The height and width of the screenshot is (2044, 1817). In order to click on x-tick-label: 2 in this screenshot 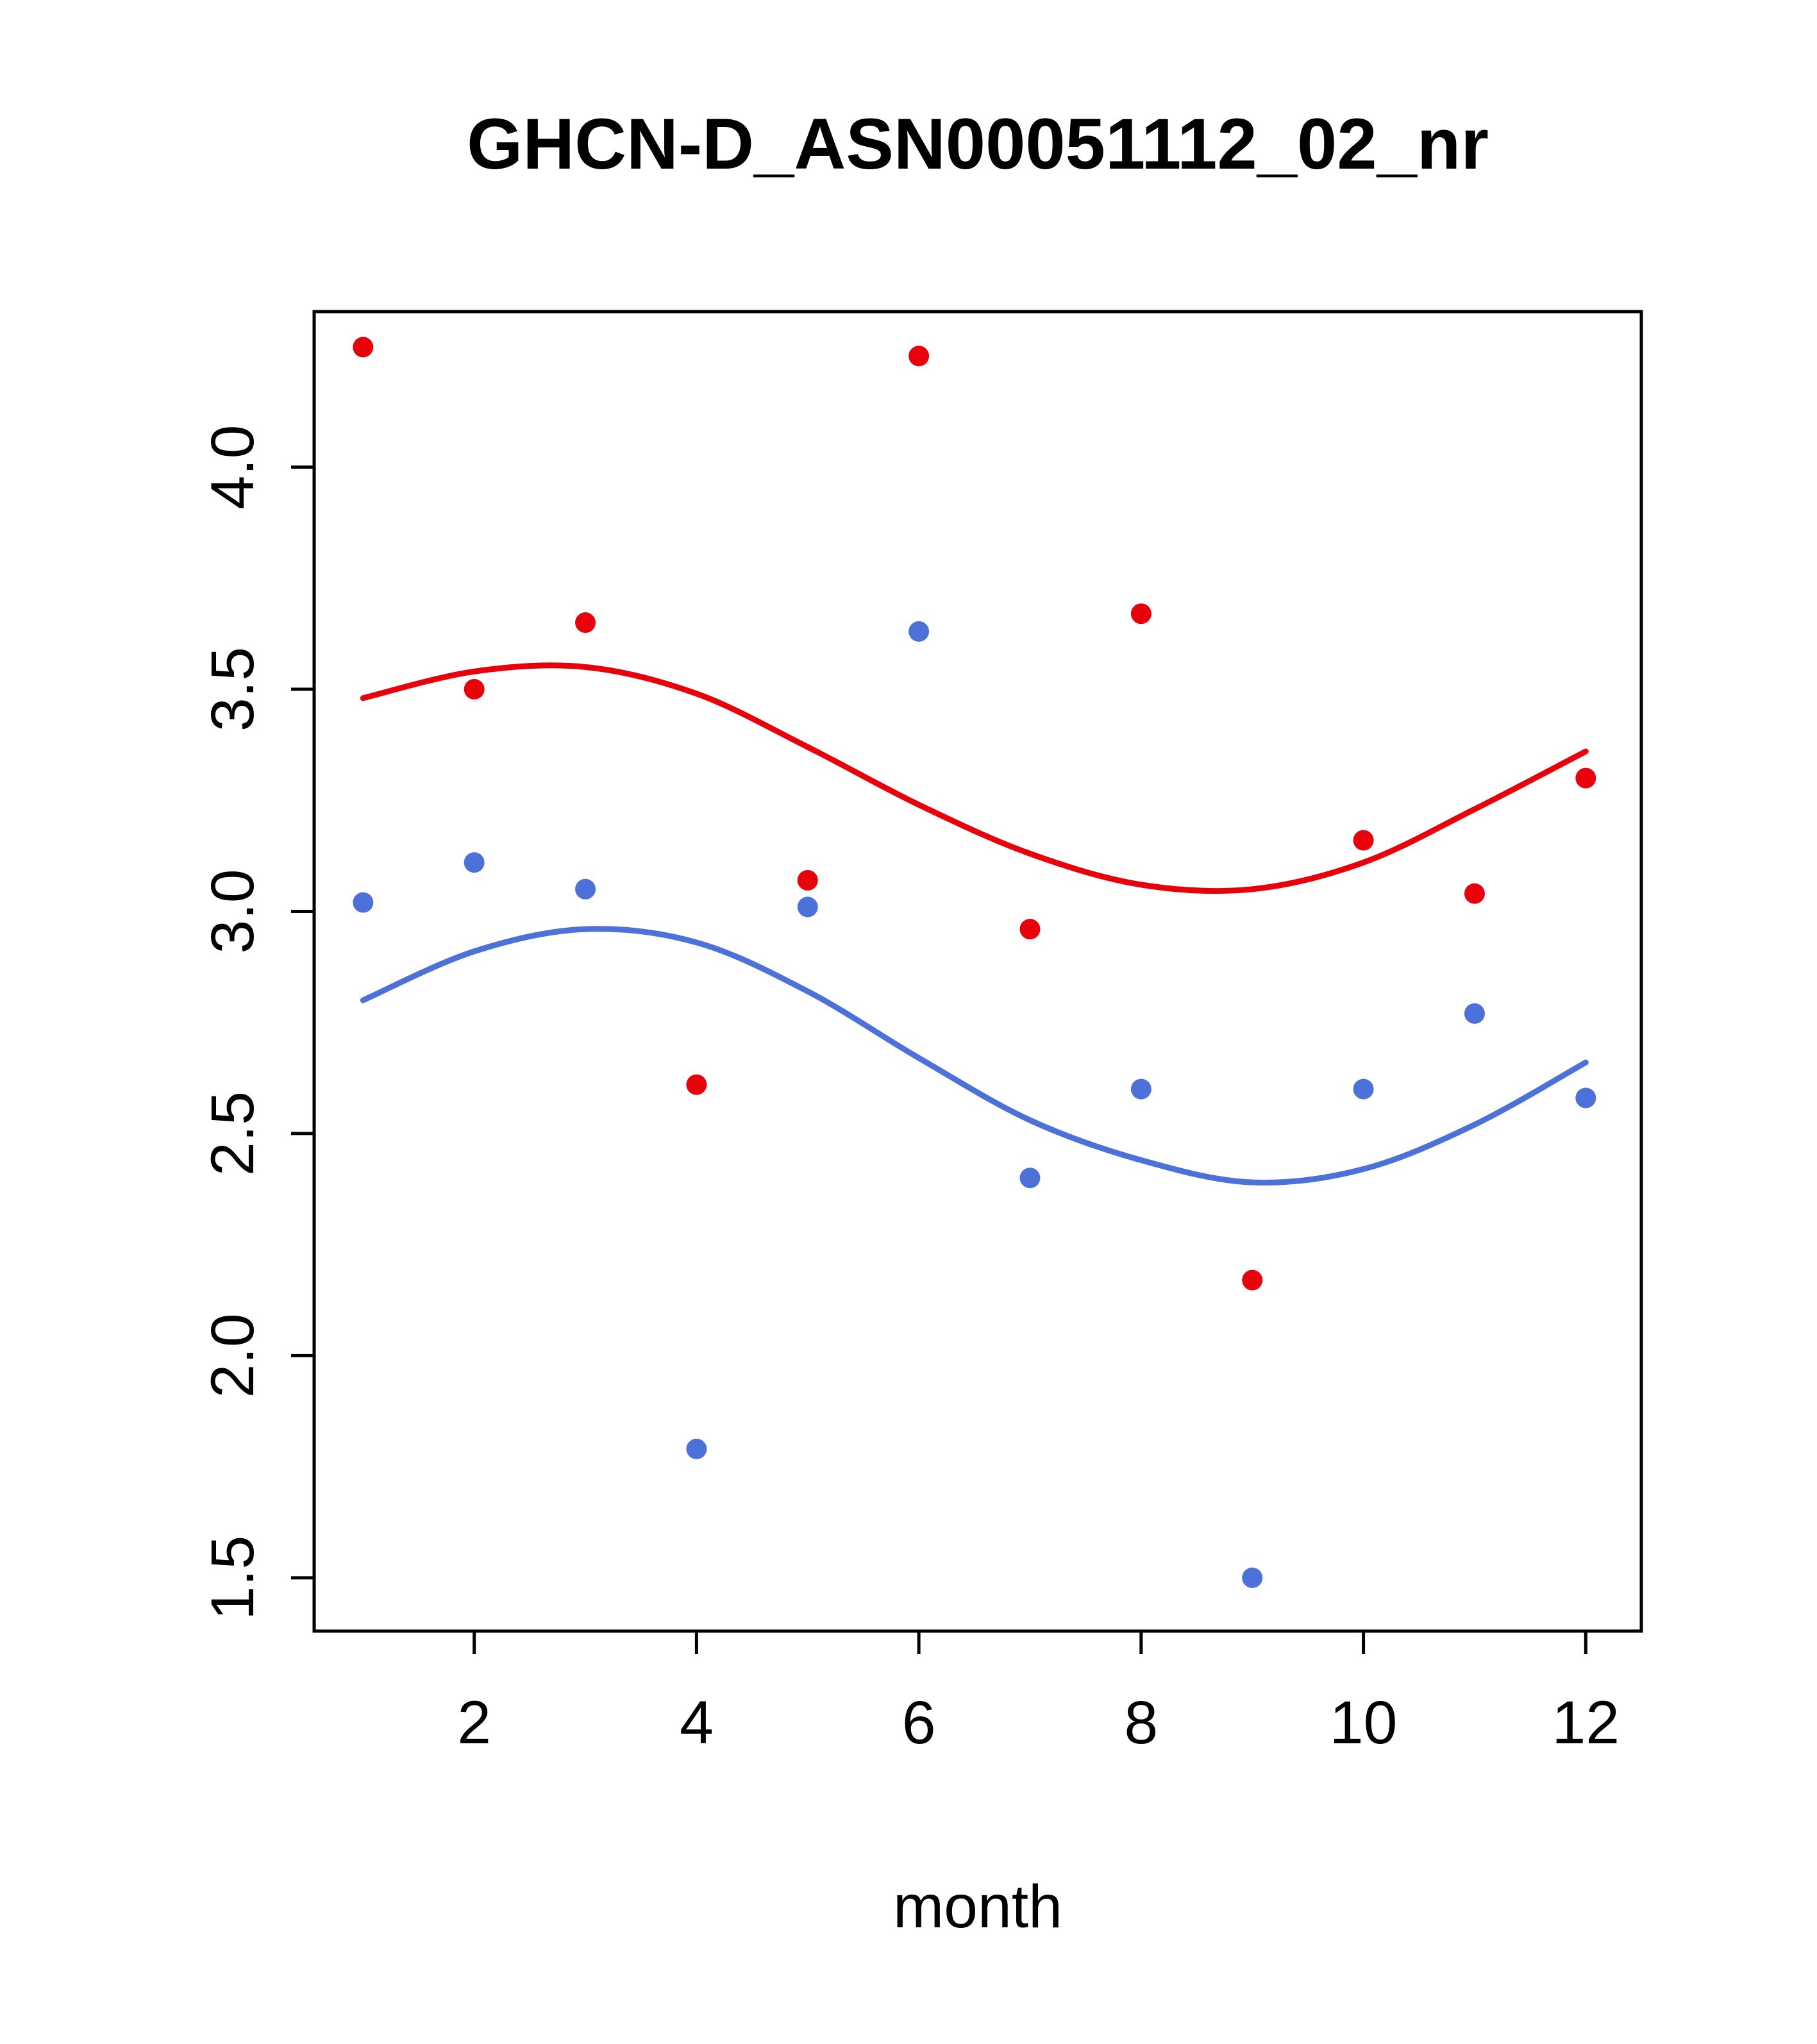, I will do `click(474, 1723)`.